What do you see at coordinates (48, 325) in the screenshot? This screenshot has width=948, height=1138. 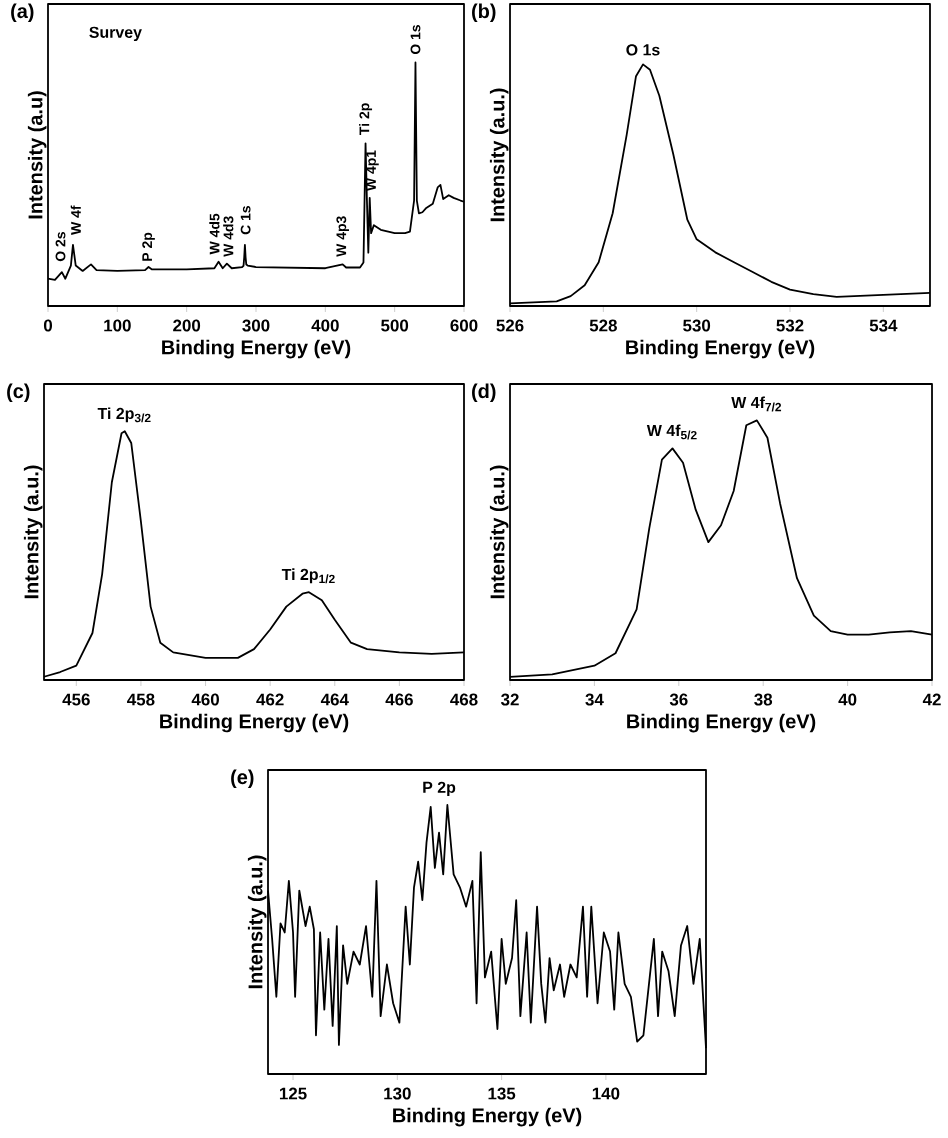 I see `x-tick-label: 0` at bounding box center [48, 325].